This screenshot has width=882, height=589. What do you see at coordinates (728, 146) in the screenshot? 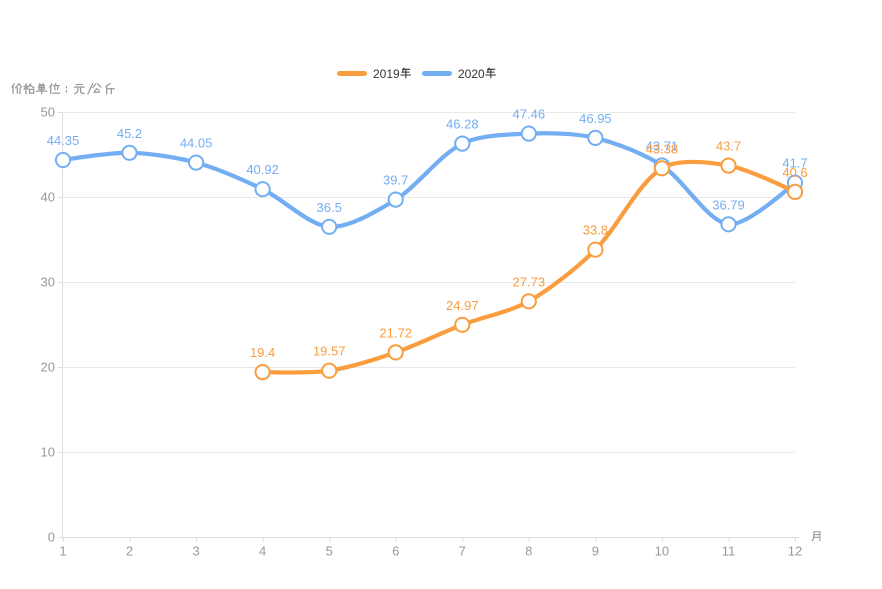
I see `svg-text: 43.7` at bounding box center [728, 146].